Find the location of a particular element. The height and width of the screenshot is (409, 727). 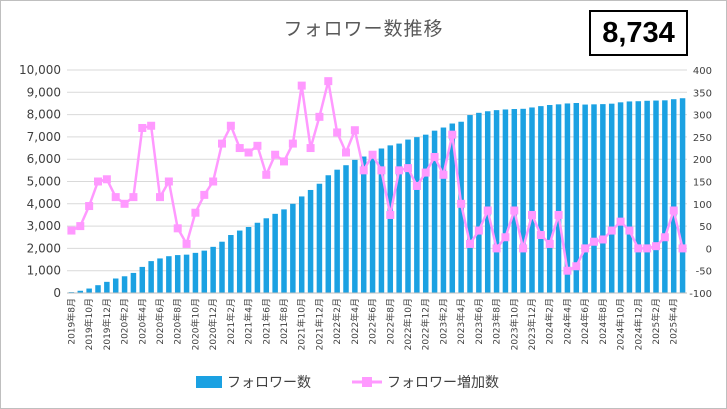

y-right-tick-label: 50 is located at coordinates (705, 227).